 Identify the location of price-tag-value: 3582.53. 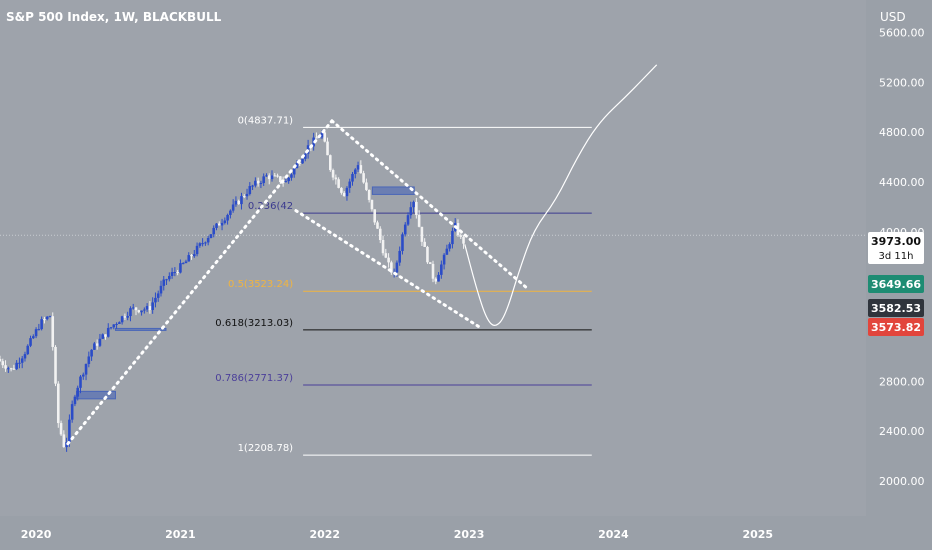
(896, 308).